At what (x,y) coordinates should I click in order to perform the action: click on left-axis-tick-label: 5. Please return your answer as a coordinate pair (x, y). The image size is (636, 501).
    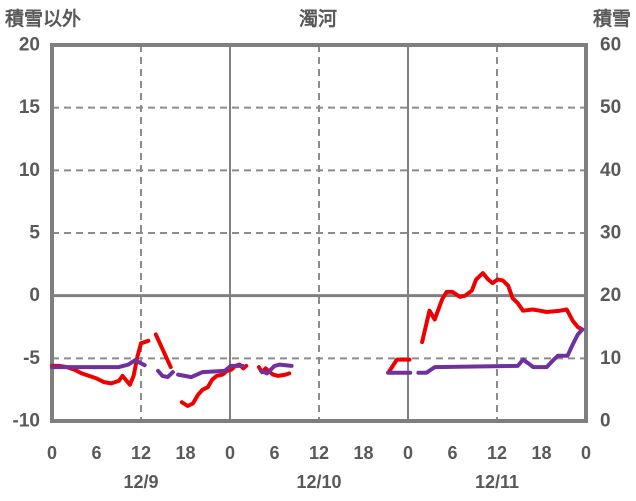
    Looking at the image, I should click on (34, 233).